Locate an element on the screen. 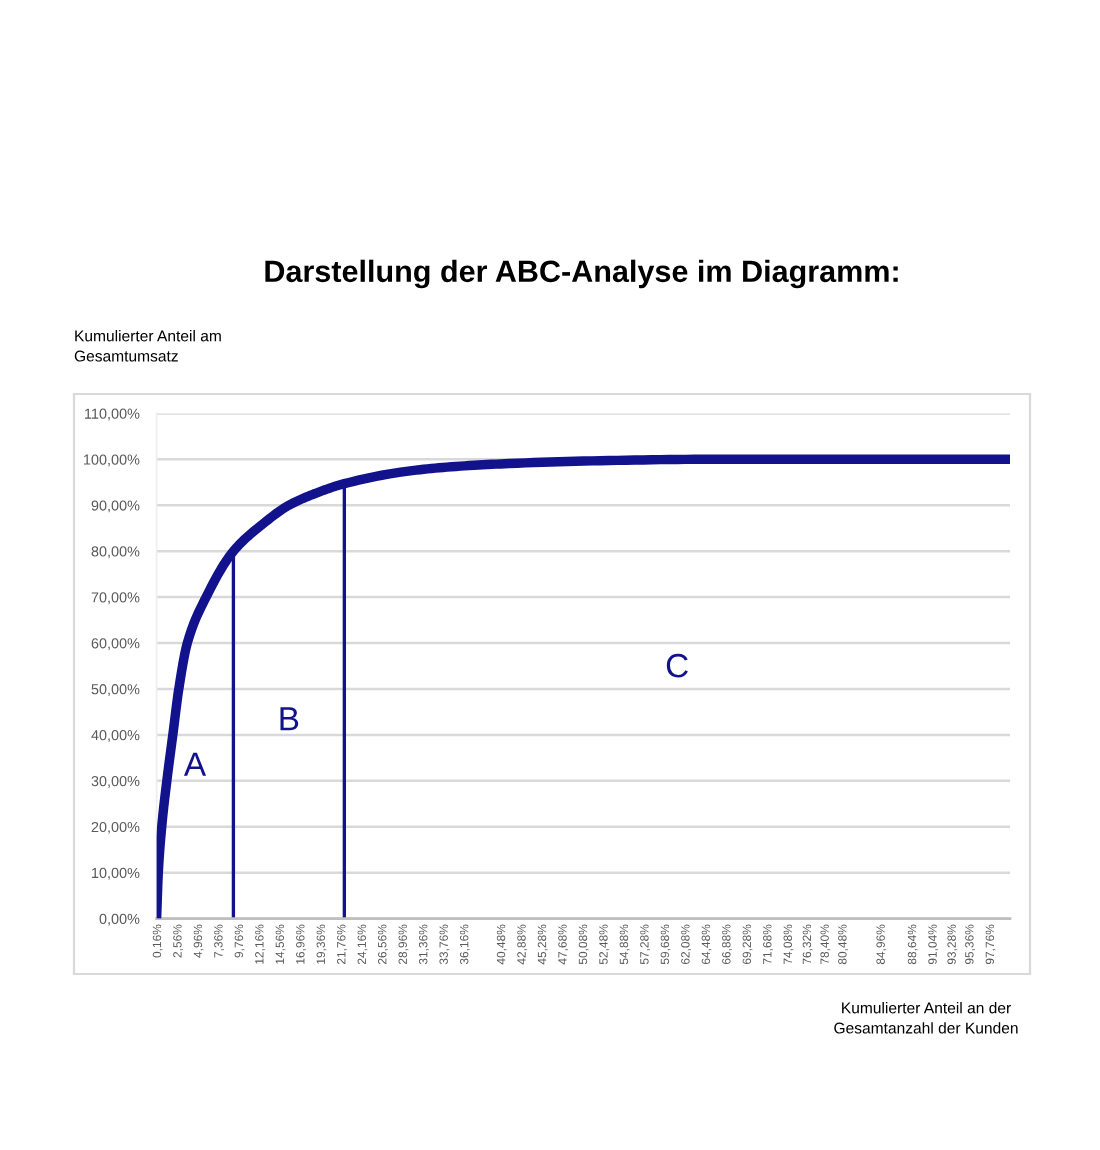 This screenshot has width=1100, height=1150. annotation: C is located at coordinates (677, 665).